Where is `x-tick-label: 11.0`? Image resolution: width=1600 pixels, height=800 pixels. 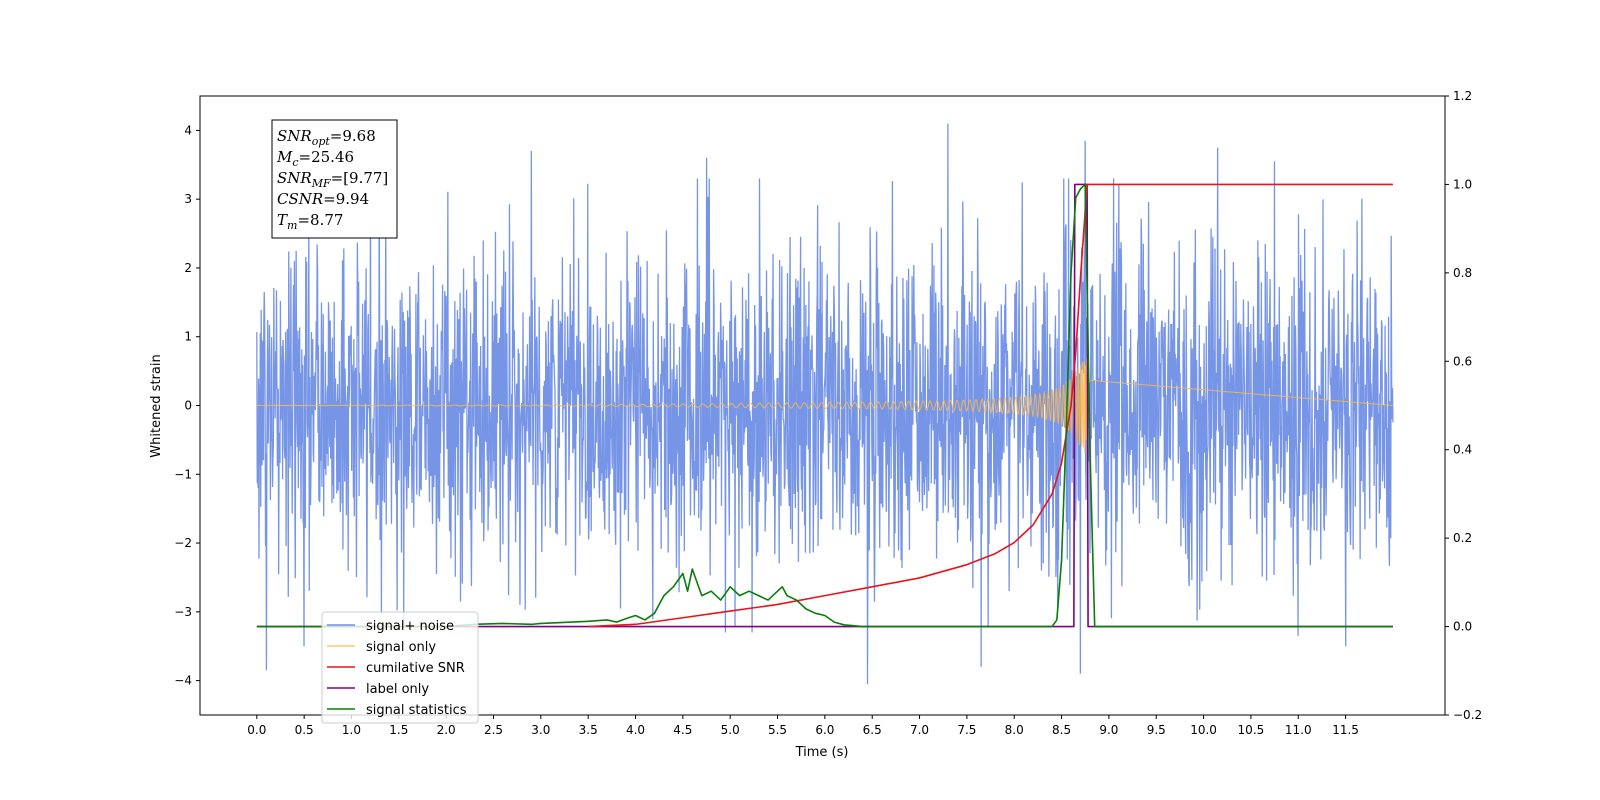
x-tick-label: 11.0 is located at coordinates (1298, 730).